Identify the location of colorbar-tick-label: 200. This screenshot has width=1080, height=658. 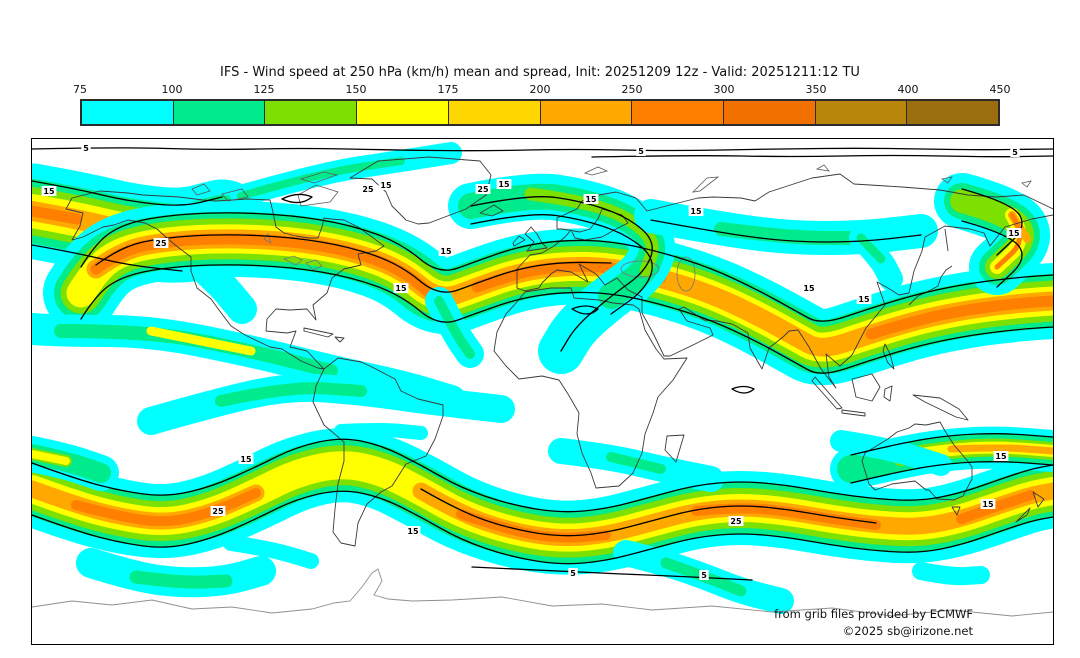
(540, 89).